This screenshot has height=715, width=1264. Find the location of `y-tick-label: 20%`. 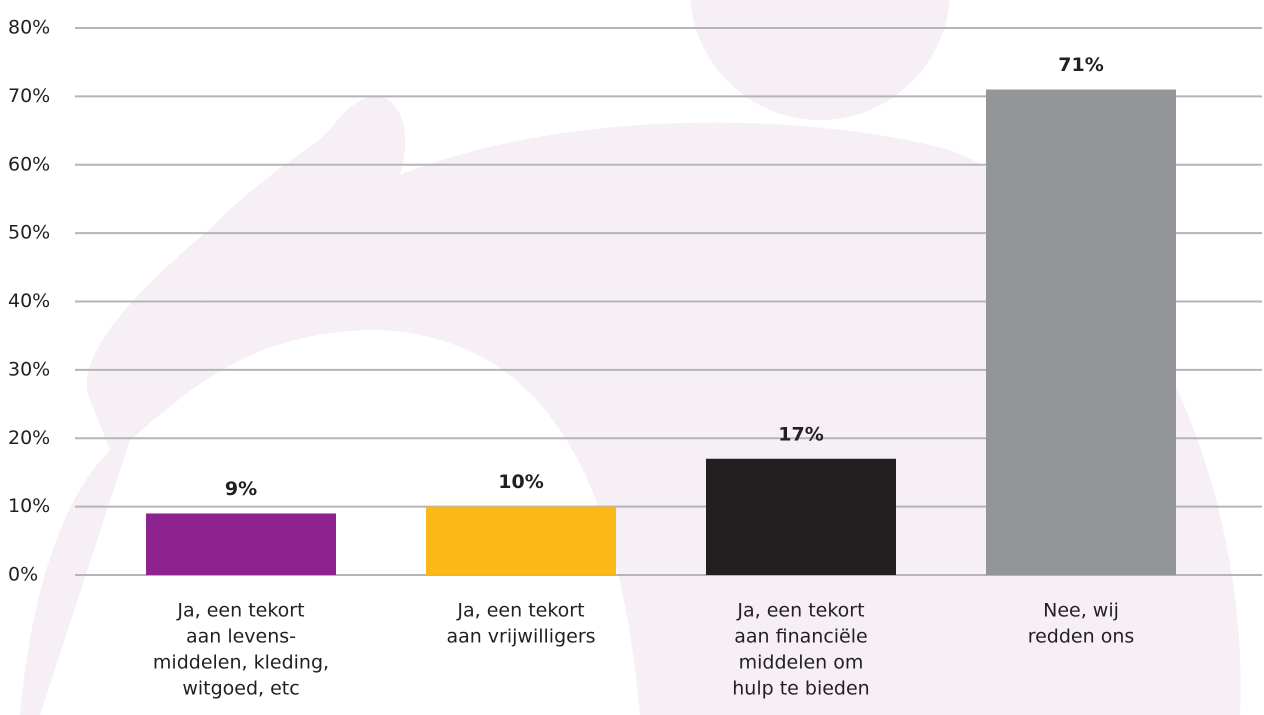

y-tick-label: 20% is located at coordinates (29, 438).